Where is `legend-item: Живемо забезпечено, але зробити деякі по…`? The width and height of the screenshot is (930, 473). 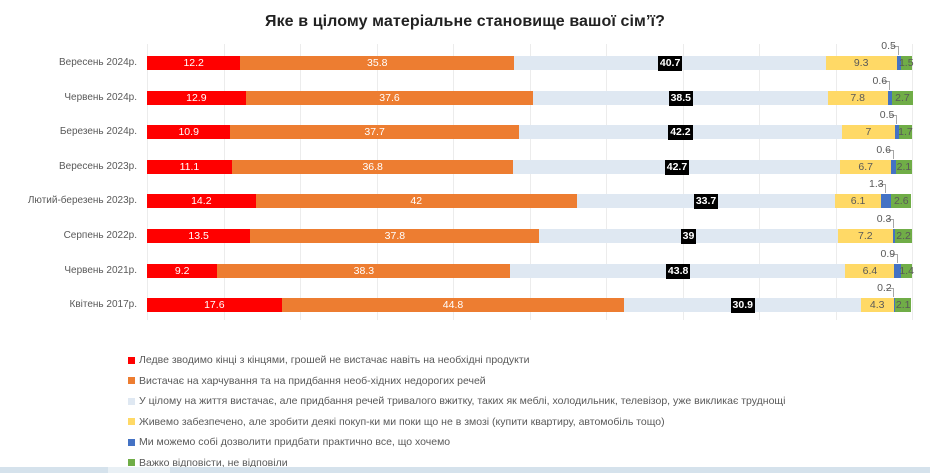
legend-item: Живемо забезпечено, але зробити деякі по… is located at coordinates (456, 422).